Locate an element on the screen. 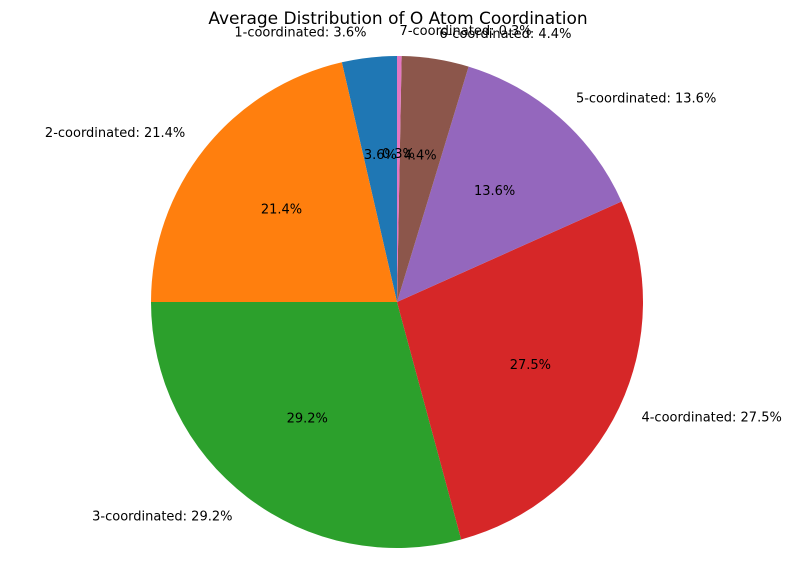 The image size is (800, 587). slice-outer-label: 1-coordinated: 3.6% is located at coordinates (300, 33).